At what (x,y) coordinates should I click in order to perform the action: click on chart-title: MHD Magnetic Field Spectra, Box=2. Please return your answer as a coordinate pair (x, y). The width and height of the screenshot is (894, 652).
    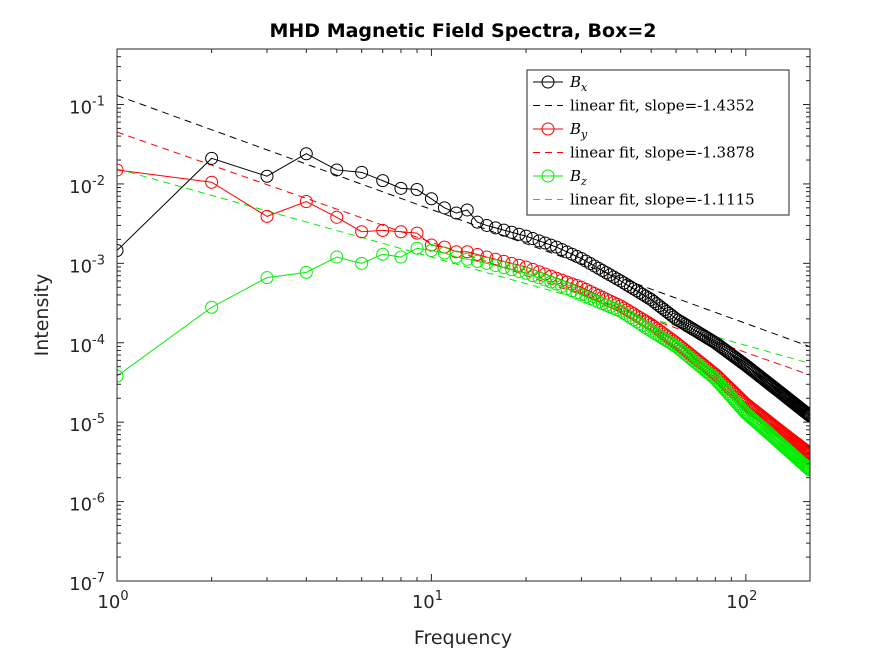
    Looking at the image, I should click on (463, 31).